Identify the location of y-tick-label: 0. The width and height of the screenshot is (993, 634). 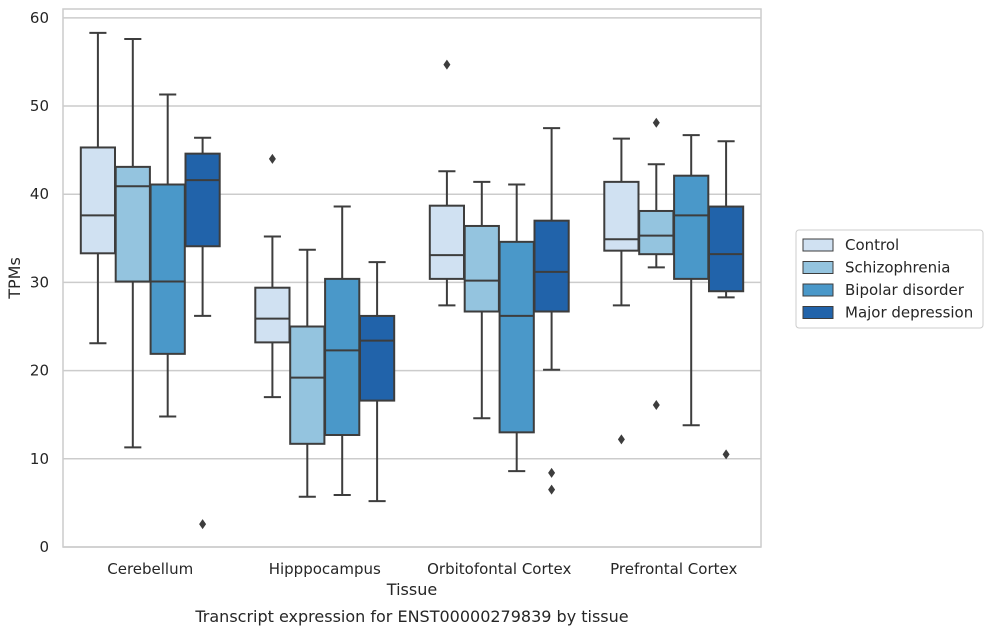
(44, 547).